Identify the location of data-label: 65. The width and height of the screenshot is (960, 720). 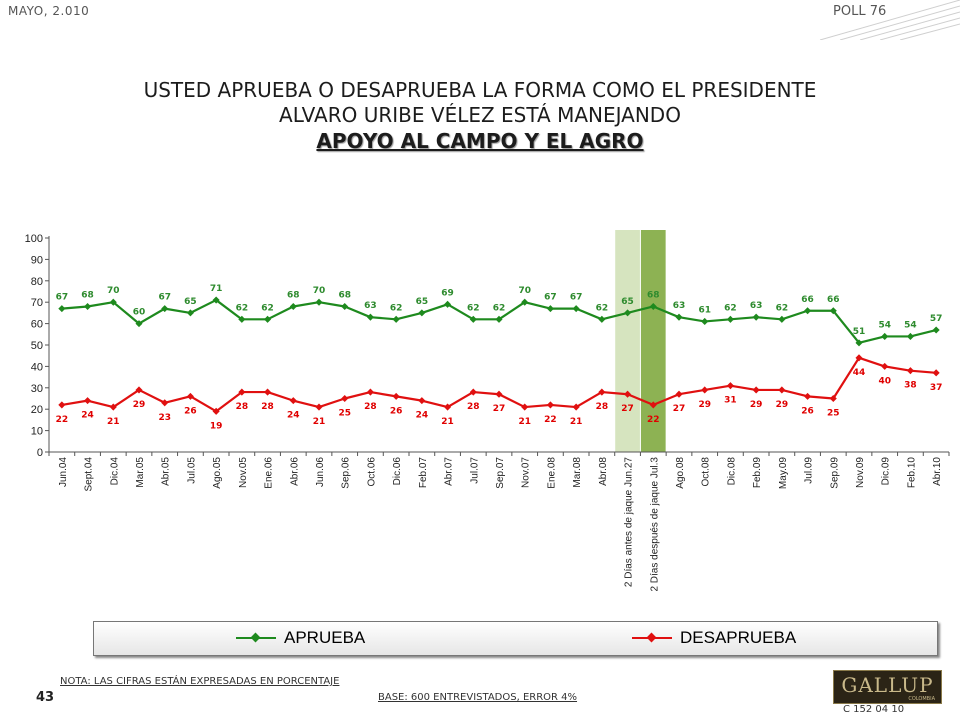
(422, 302).